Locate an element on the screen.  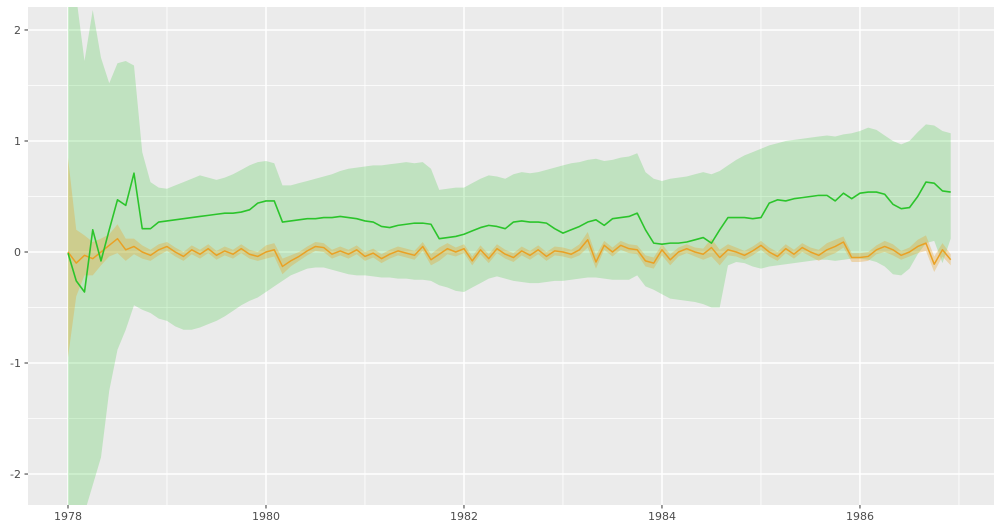
orange-series-line is located at coordinates (509, 252).